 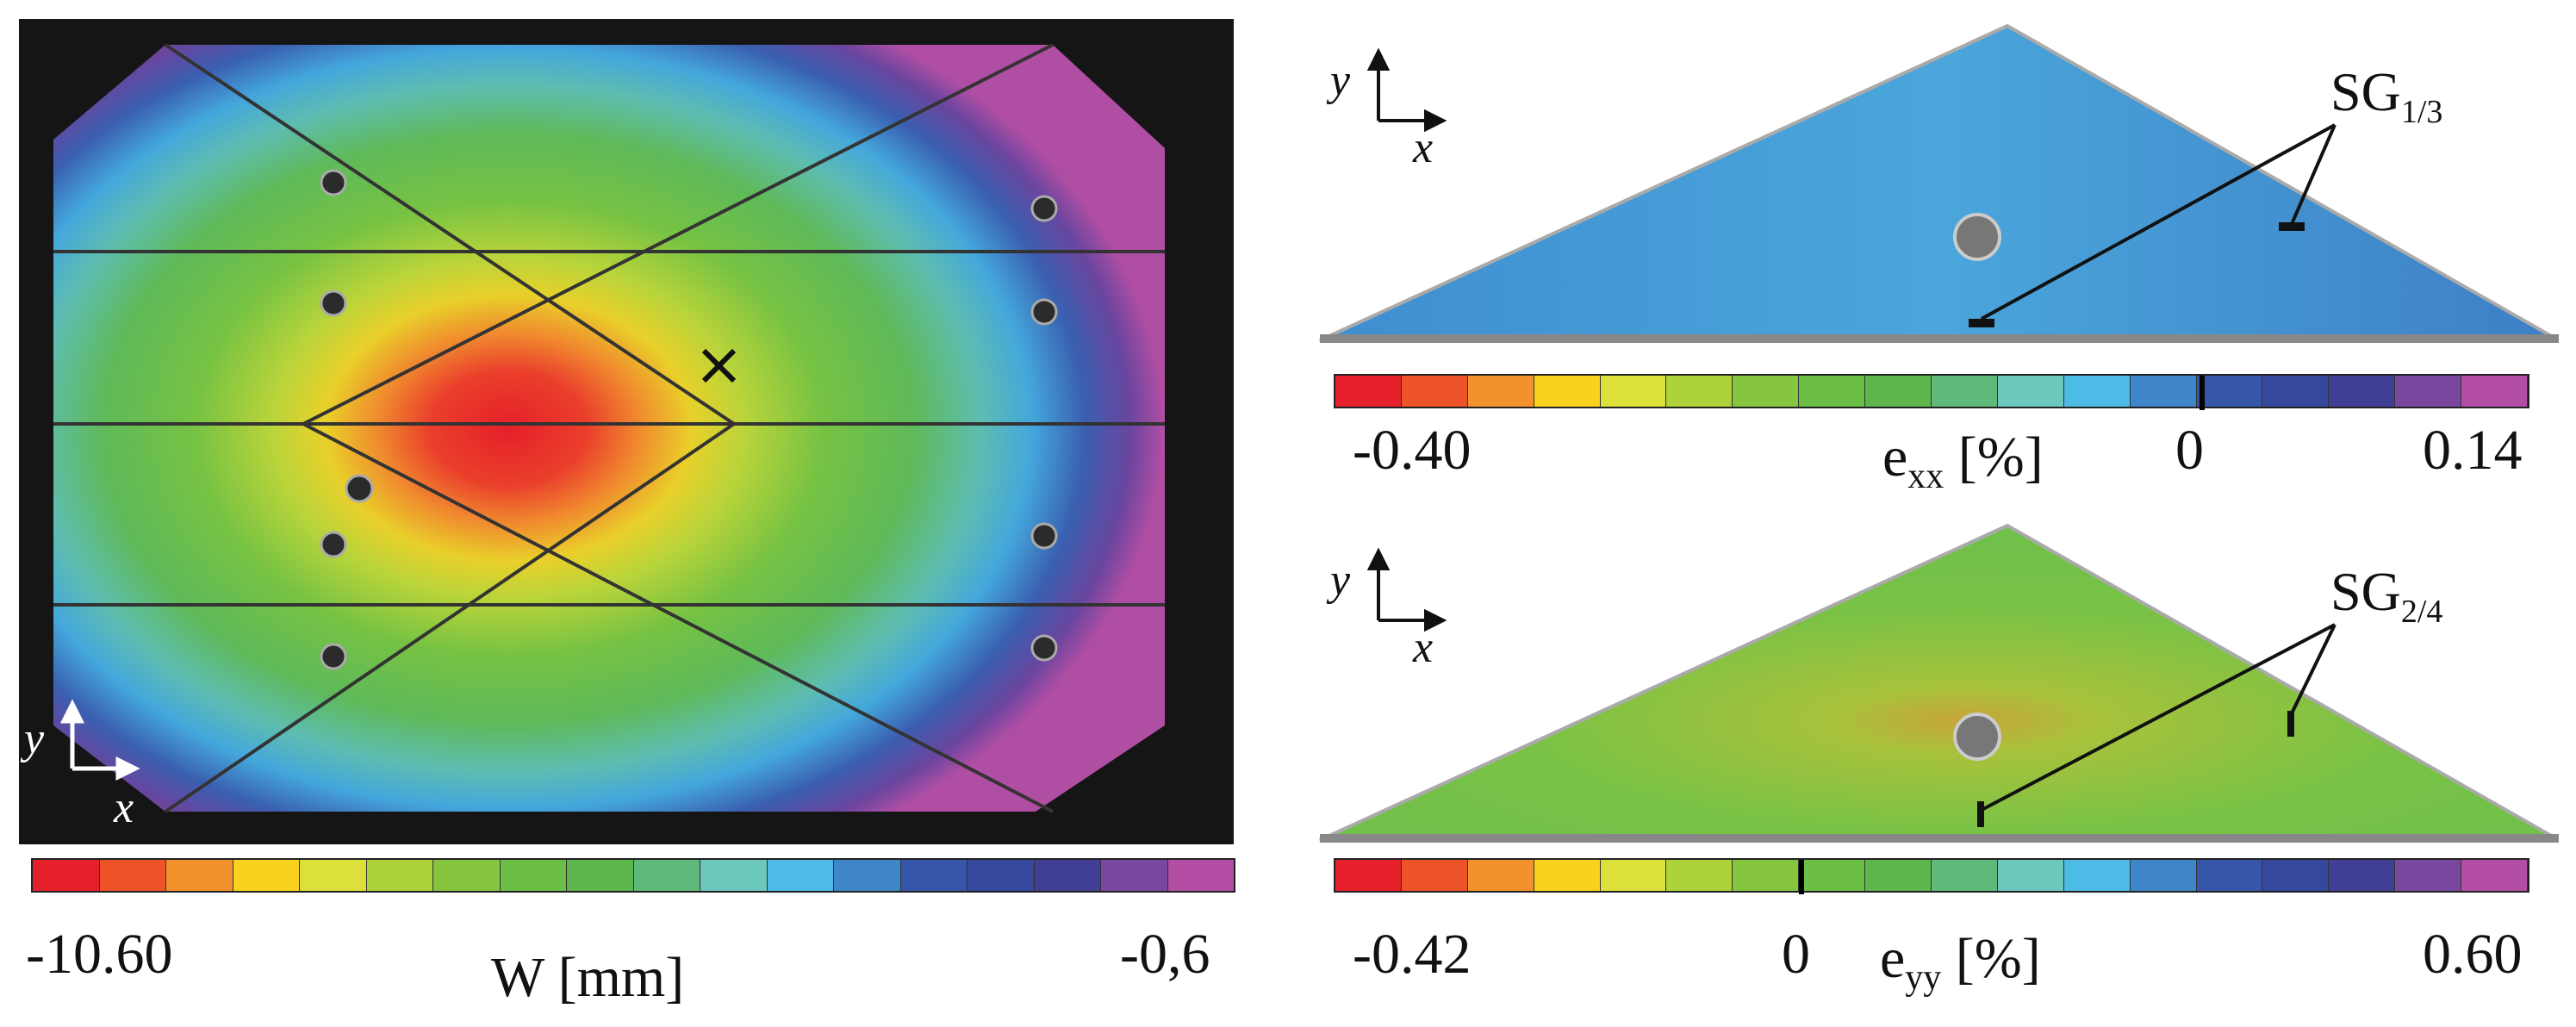 I want to click on strain-gauge-3-xx, so click(x=2292, y=227).